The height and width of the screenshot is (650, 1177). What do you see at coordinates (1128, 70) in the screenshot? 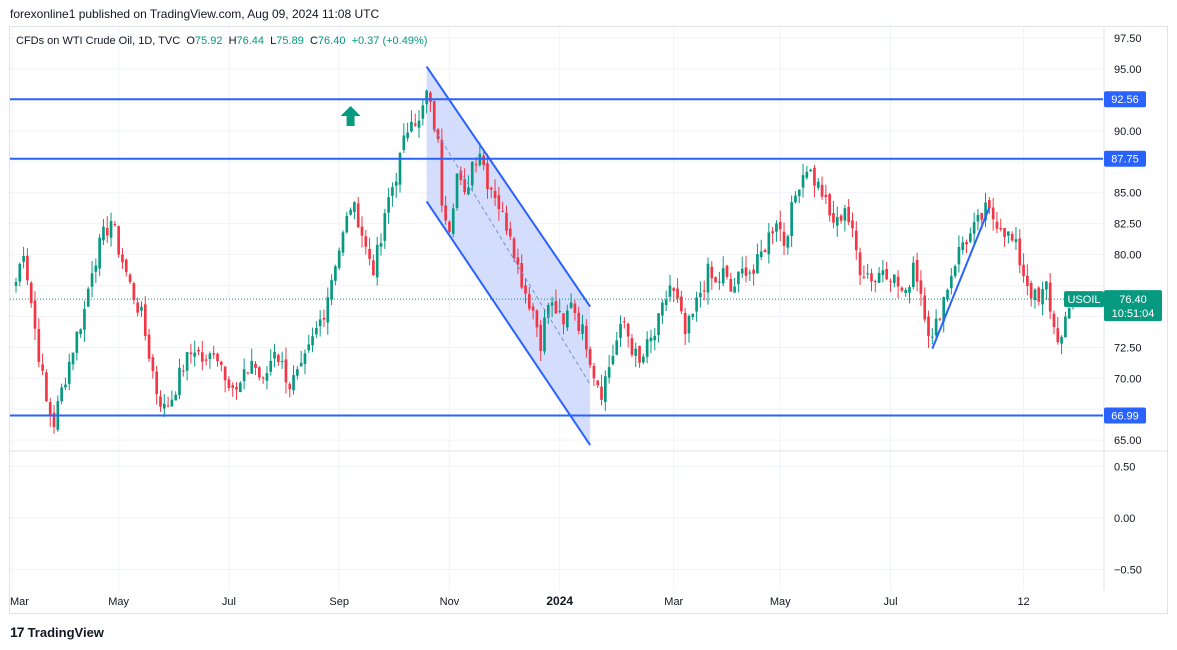
I see `y-tick-label: 95.00` at bounding box center [1128, 70].